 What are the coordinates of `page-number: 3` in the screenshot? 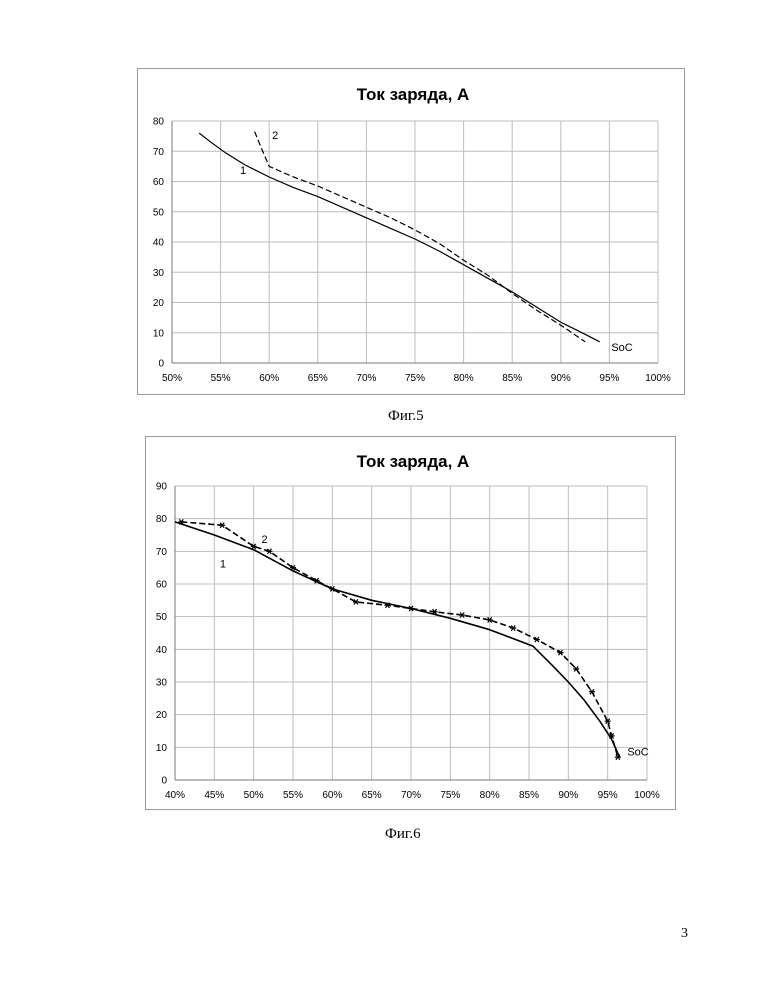 It's located at (684, 934).